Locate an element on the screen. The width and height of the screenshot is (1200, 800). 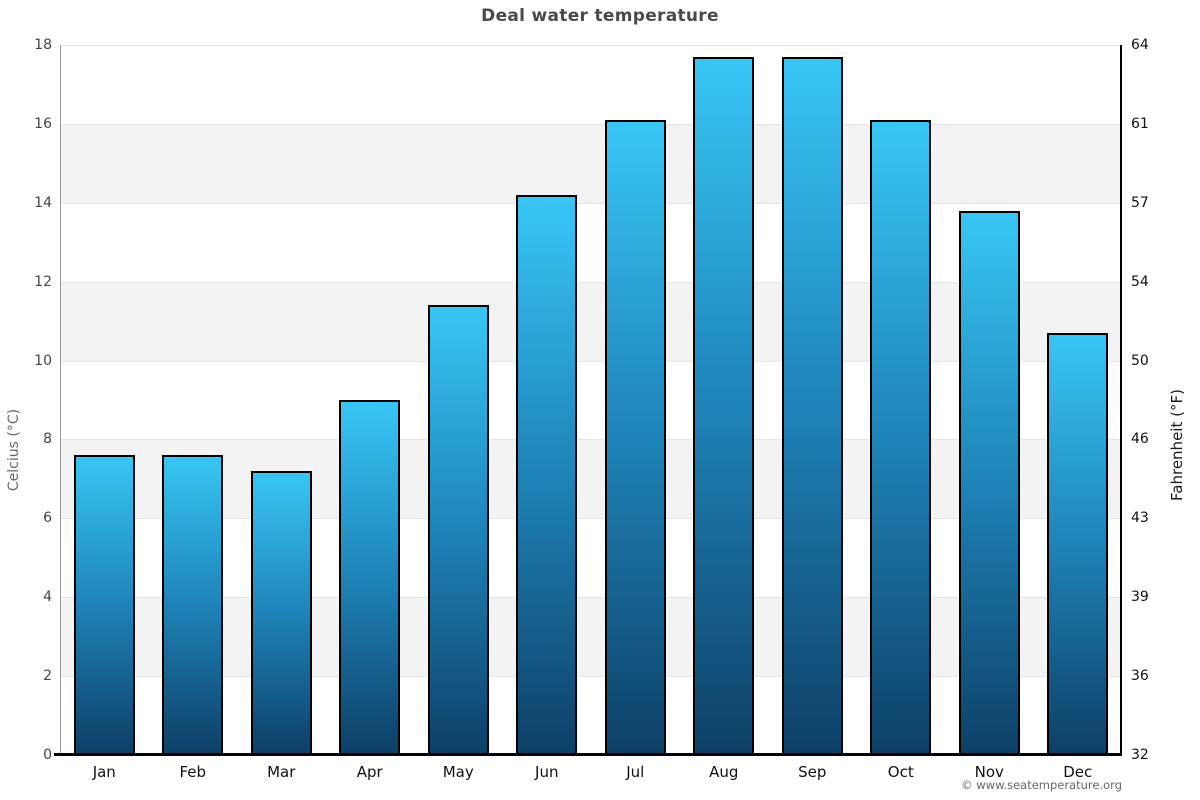
ytick-celsius-12: 12 is located at coordinates (43, 281).